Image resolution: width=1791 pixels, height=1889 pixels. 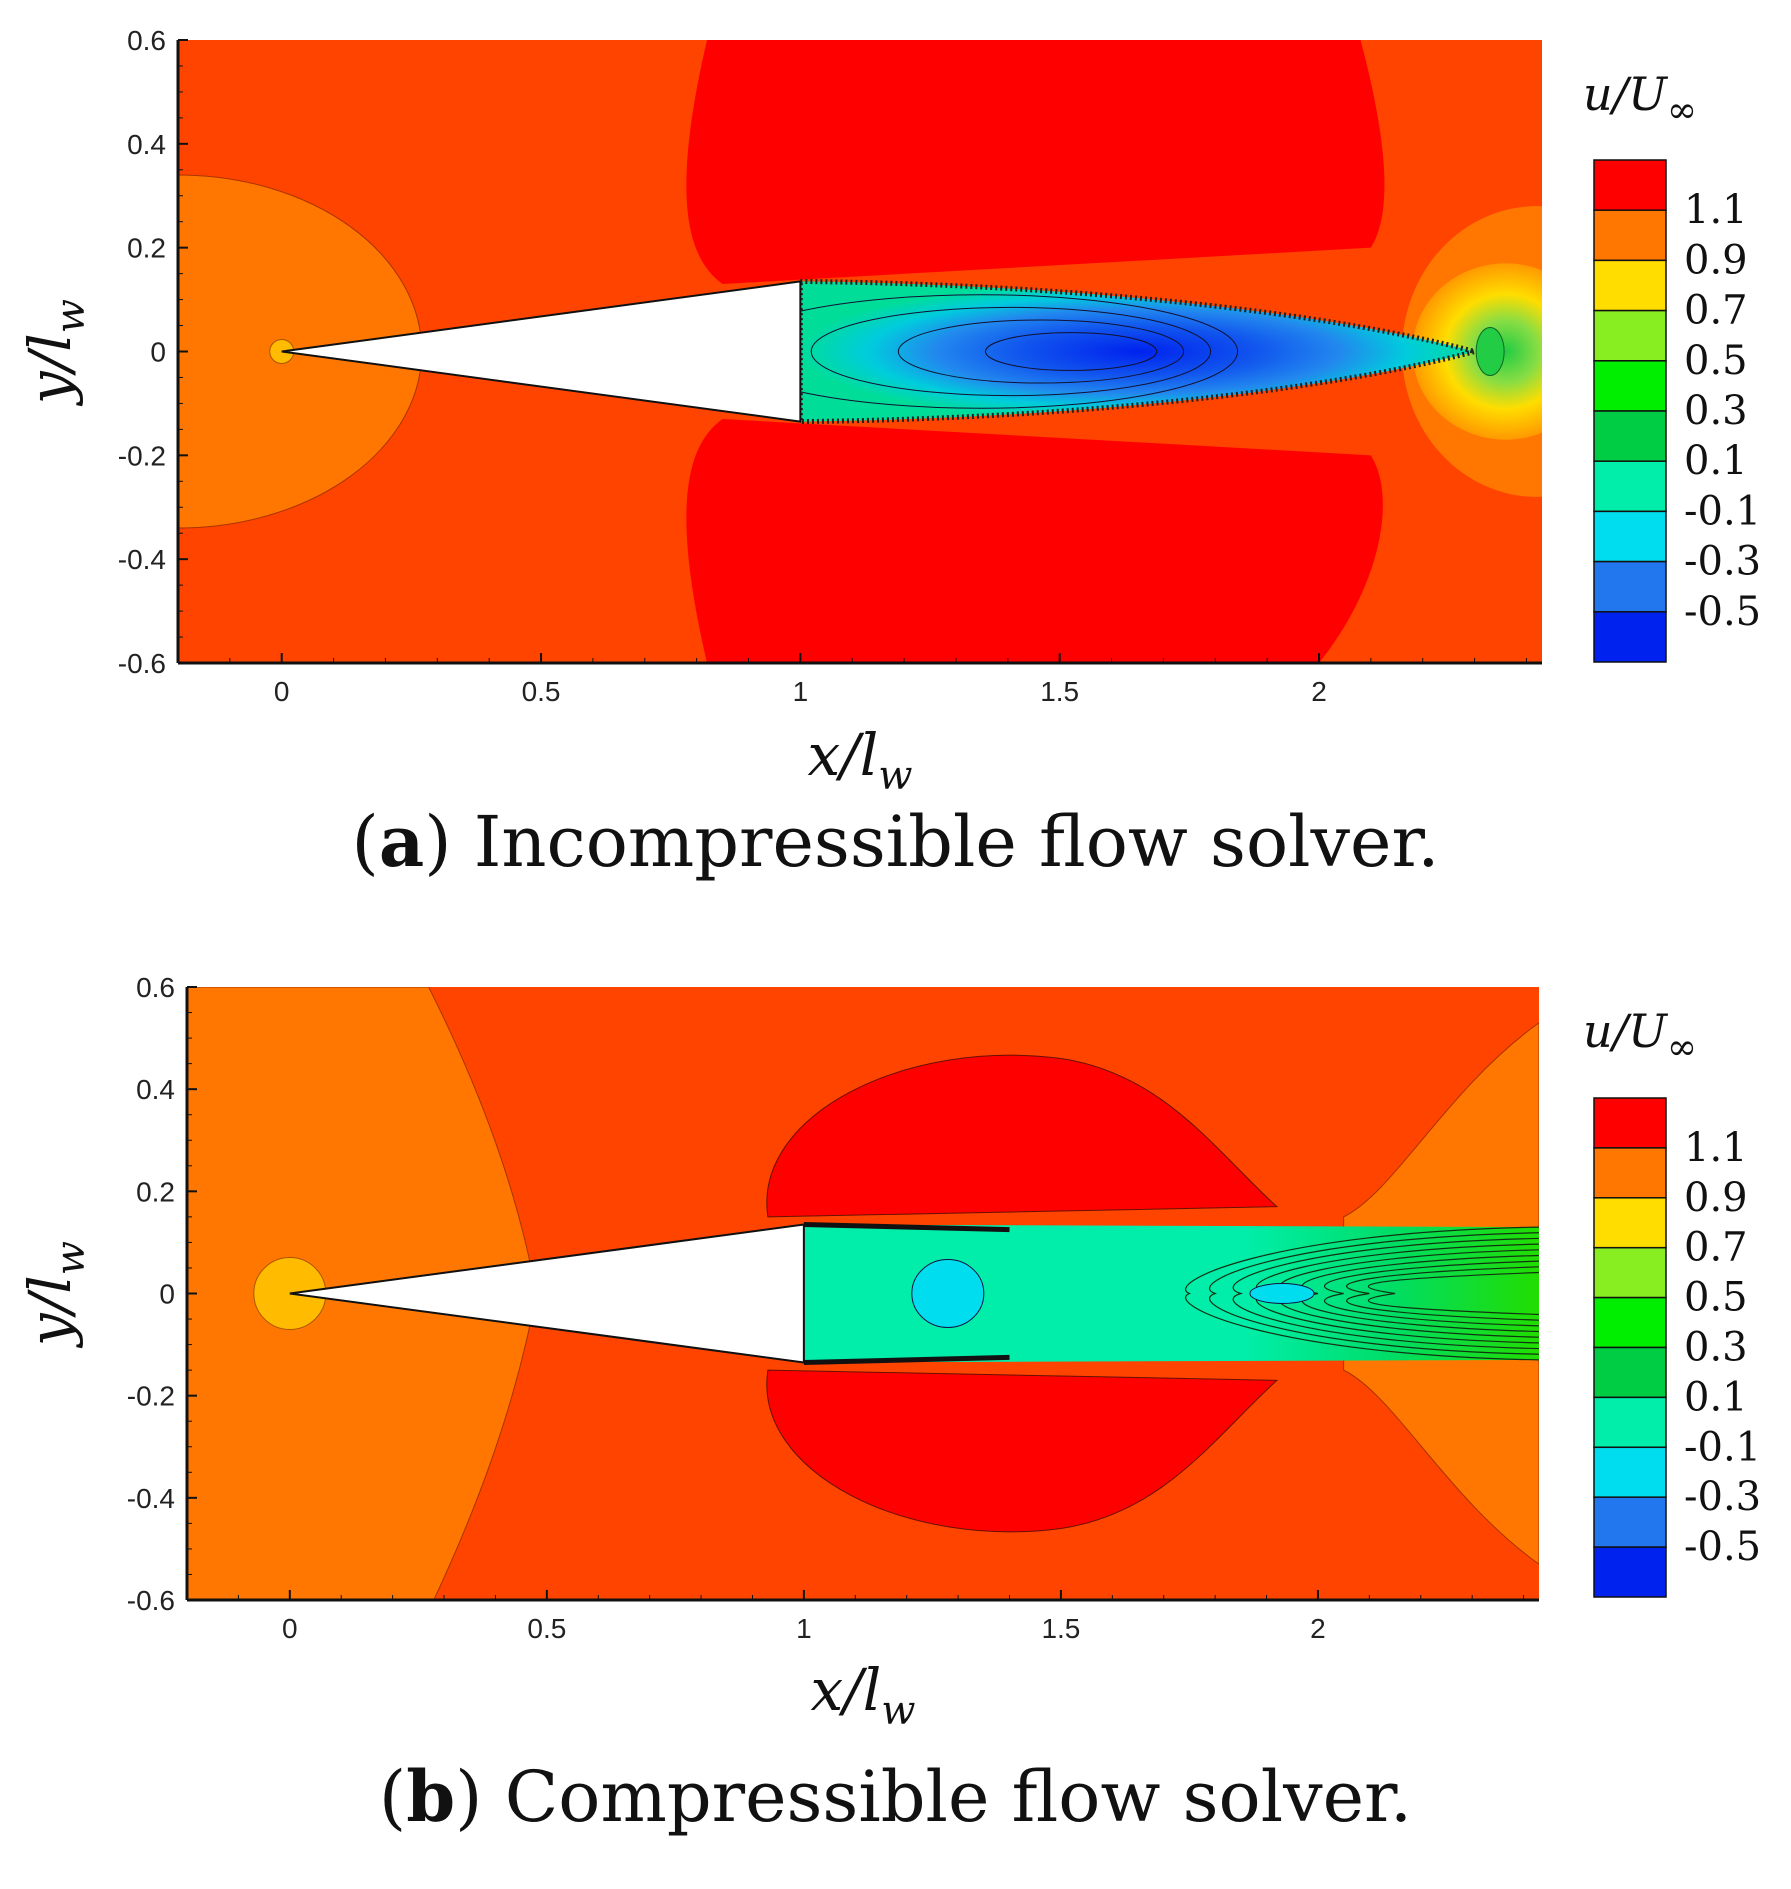 I want to click on x-tick-label: 2, so click(x=1318, y=1628).